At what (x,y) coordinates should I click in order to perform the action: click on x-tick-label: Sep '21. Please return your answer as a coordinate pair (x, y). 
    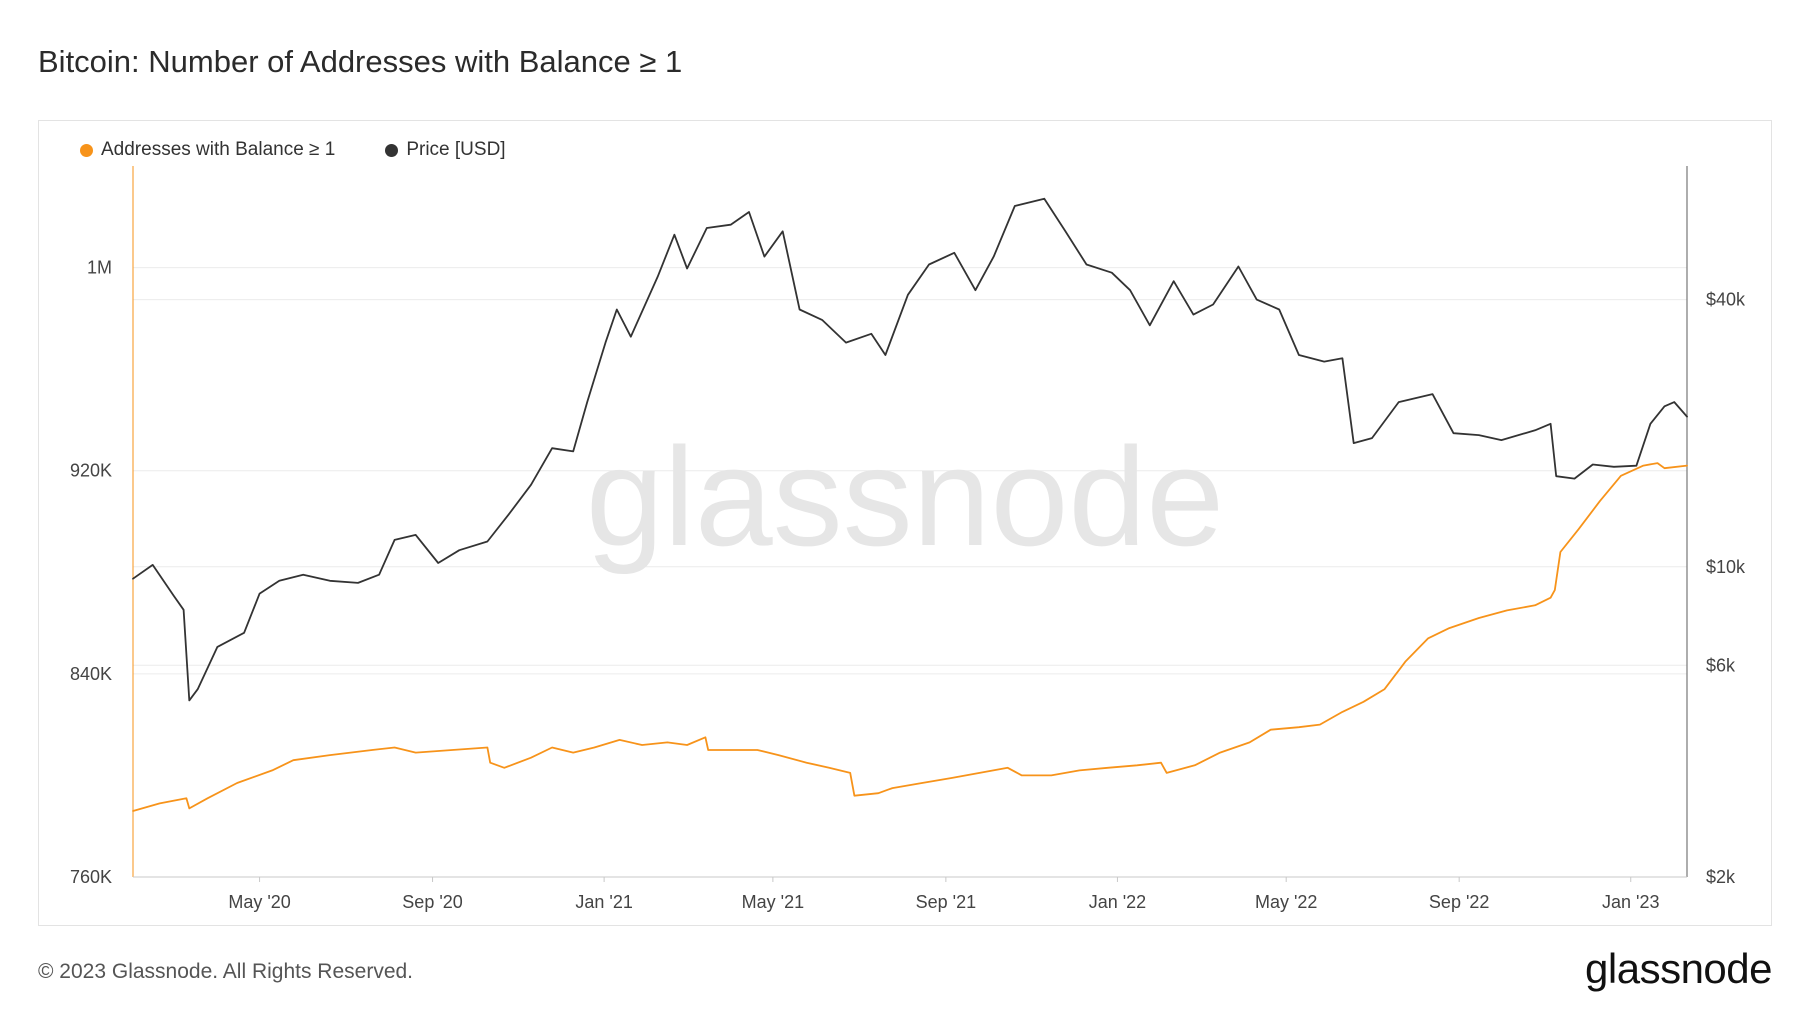
    Looking at the image, I should click on (946, 902).